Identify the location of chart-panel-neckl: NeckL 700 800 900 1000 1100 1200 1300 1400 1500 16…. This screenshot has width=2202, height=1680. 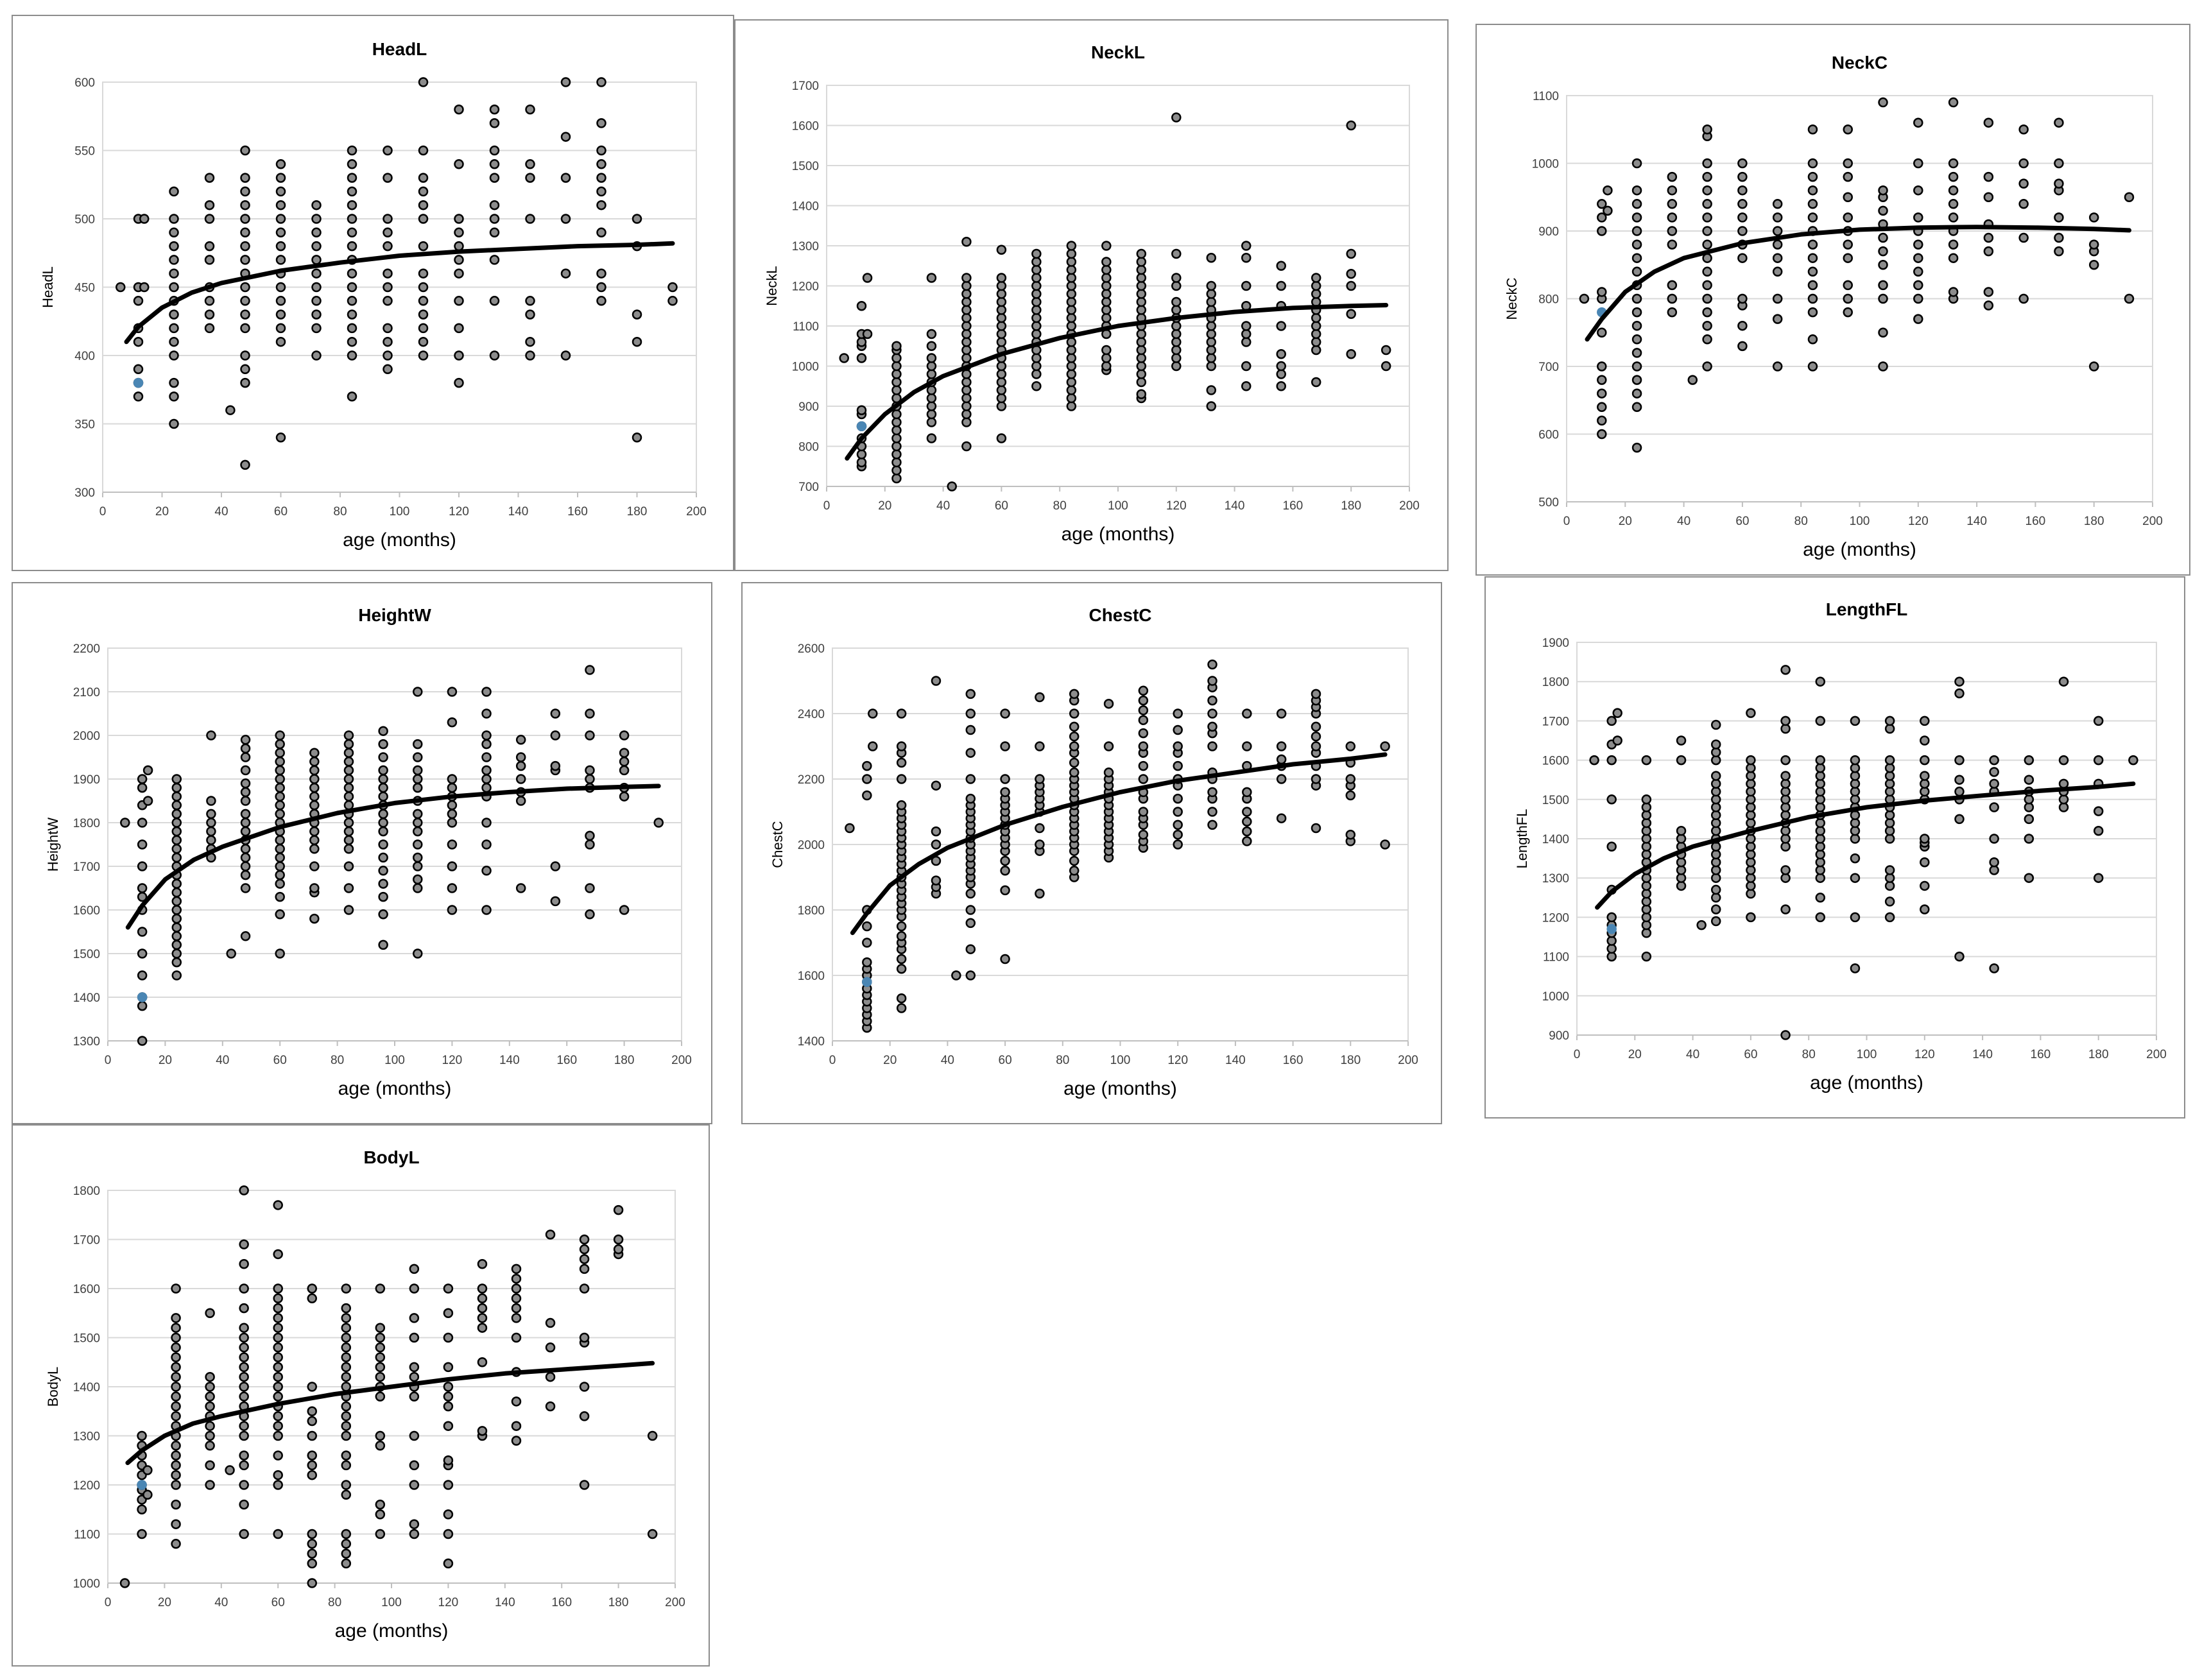
(1091, 295).